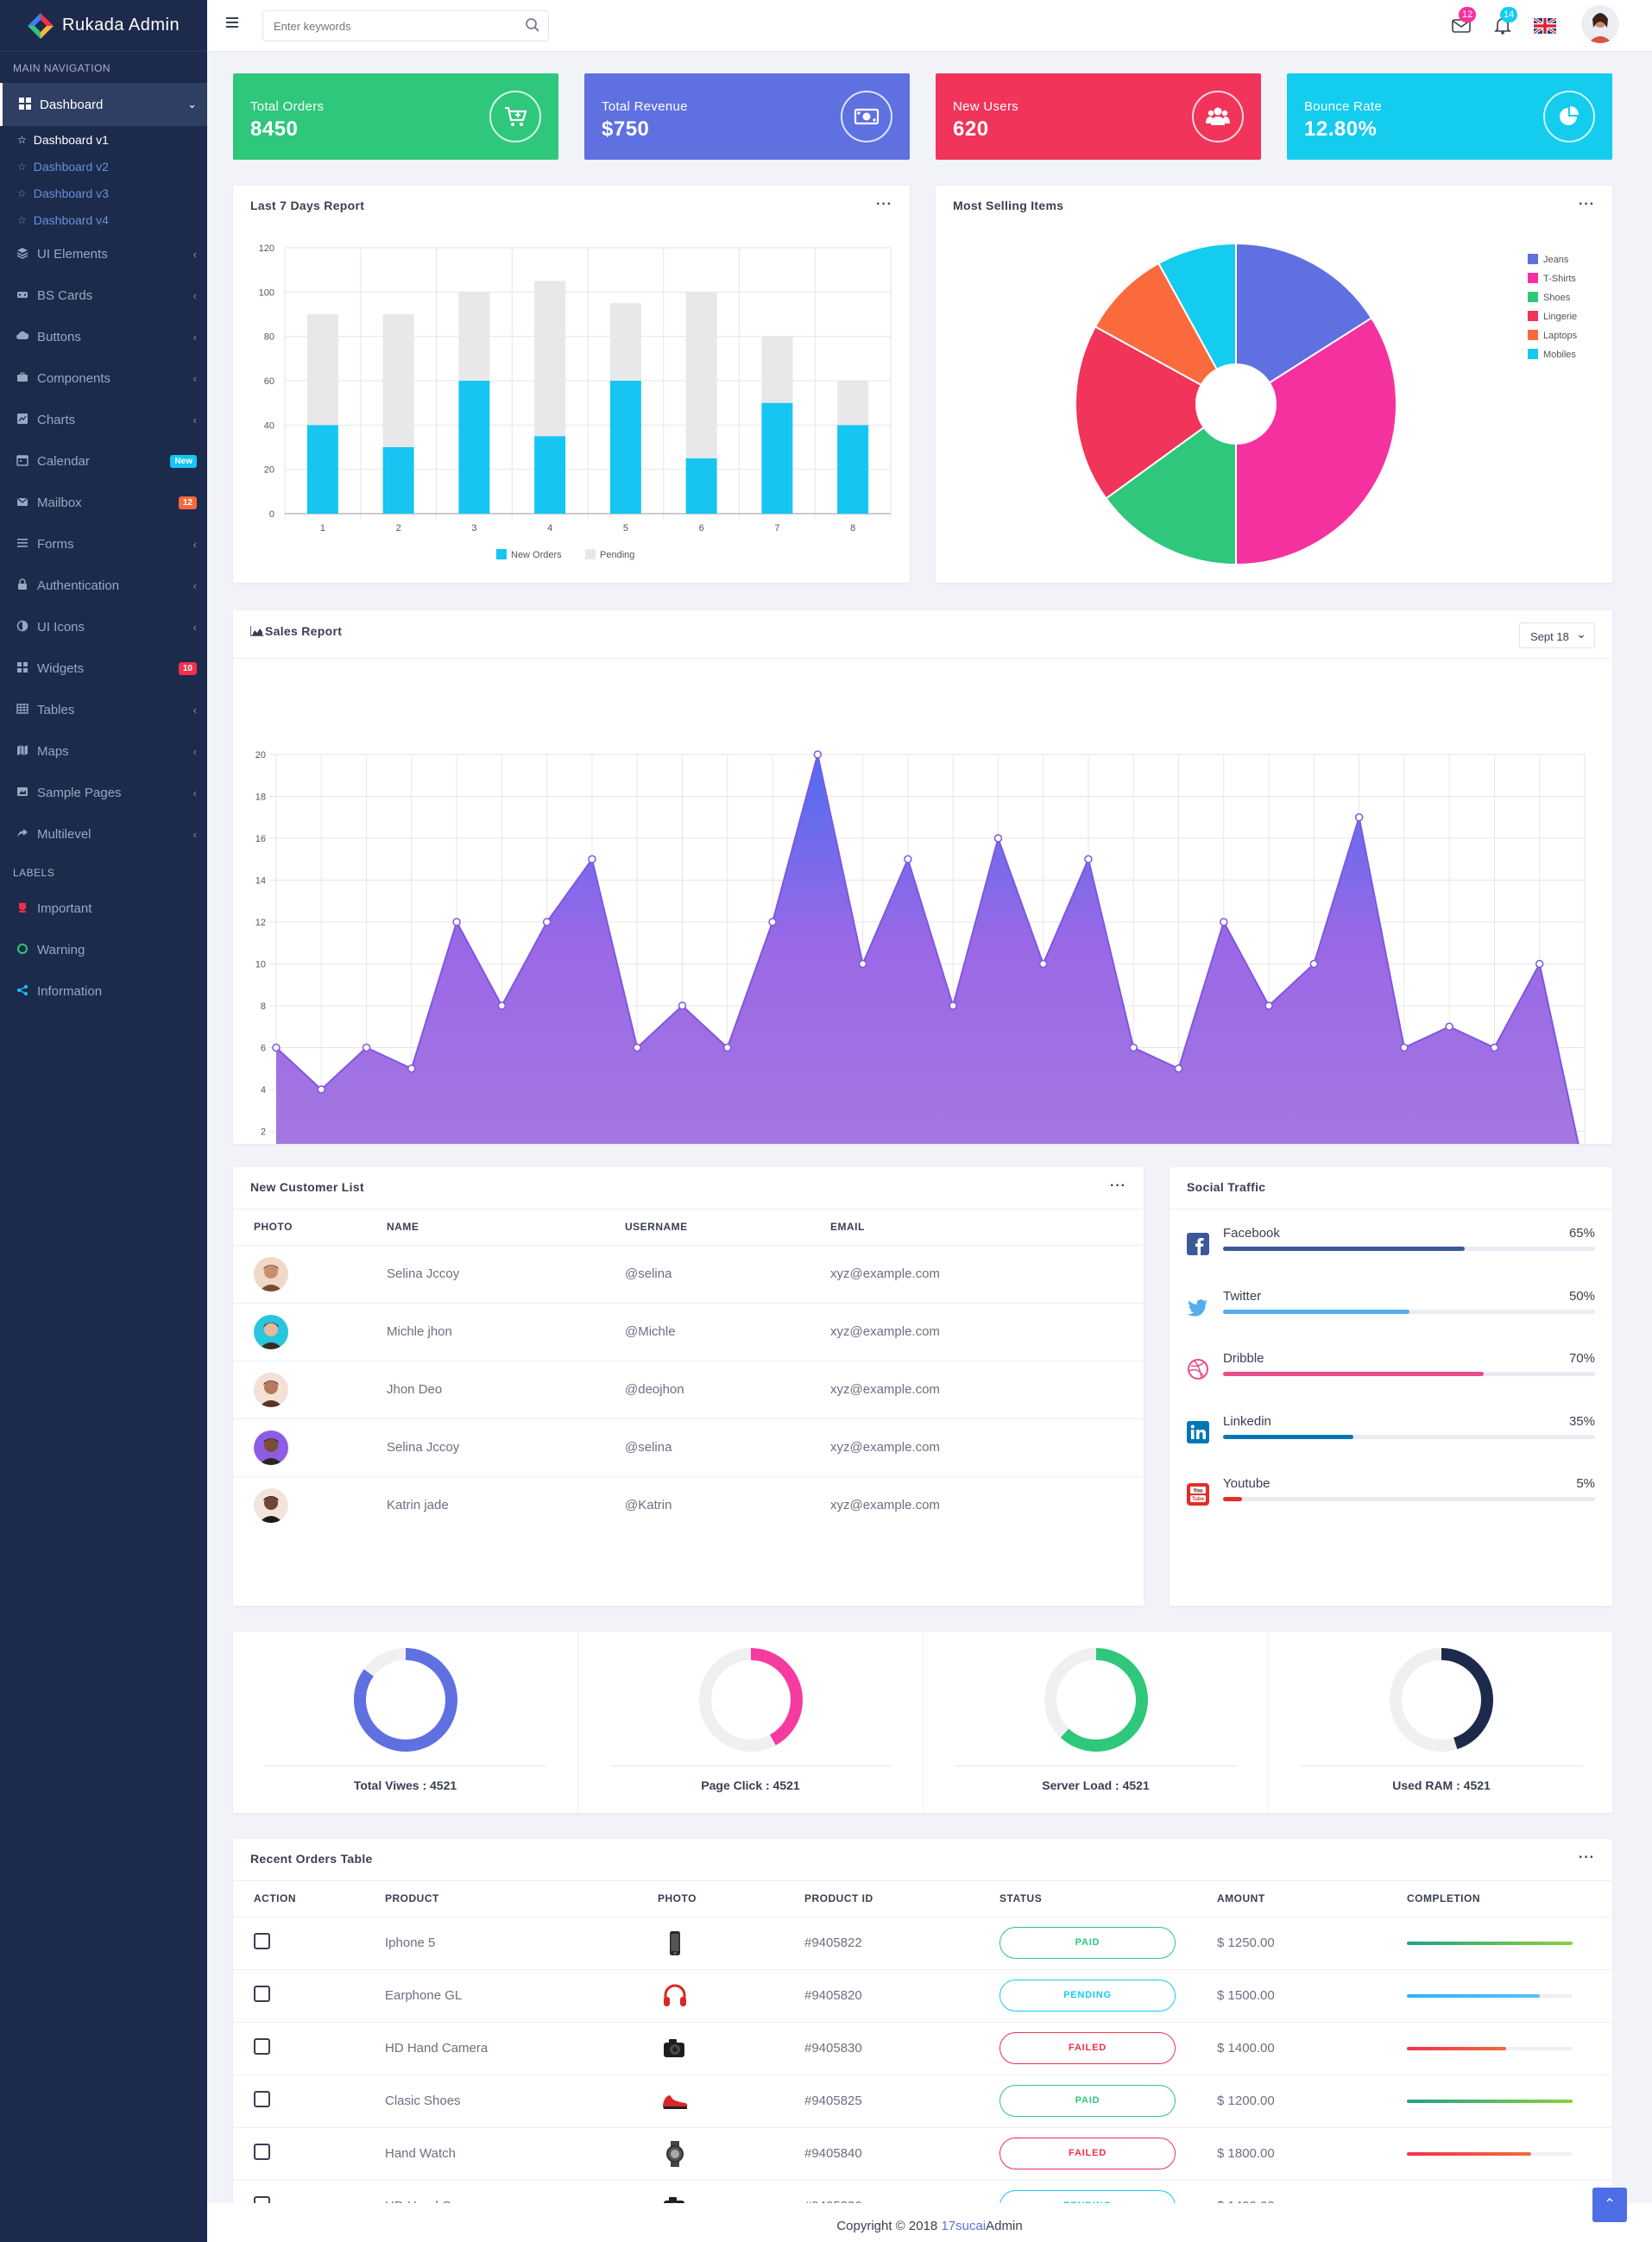 This screenshot has height=2242, width=1652. Describe the element at coordinates (103, 709) in the screenshot. I see `sidebar-item-tables: Tables ‹` at that location.